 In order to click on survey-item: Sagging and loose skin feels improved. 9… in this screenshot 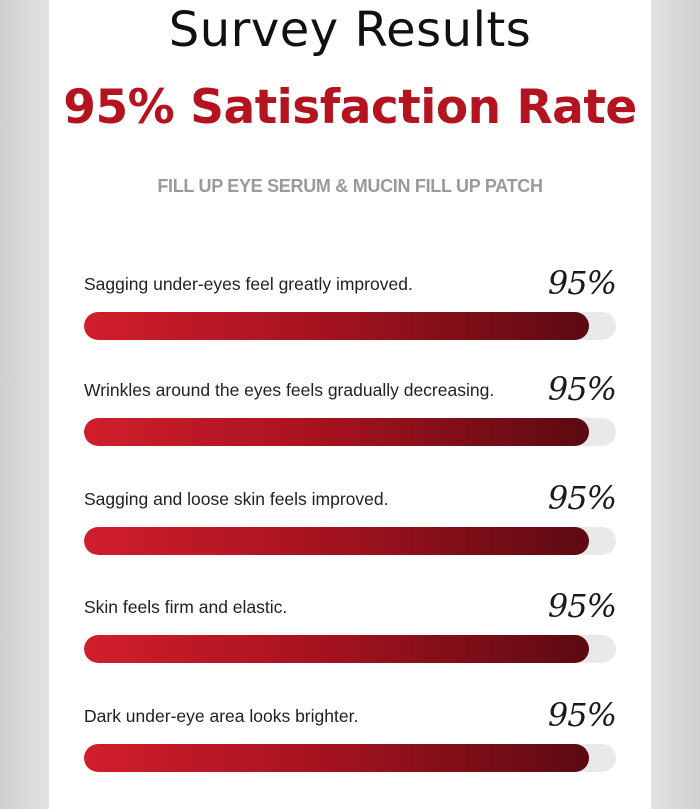, I will do `click(351, 527)`.